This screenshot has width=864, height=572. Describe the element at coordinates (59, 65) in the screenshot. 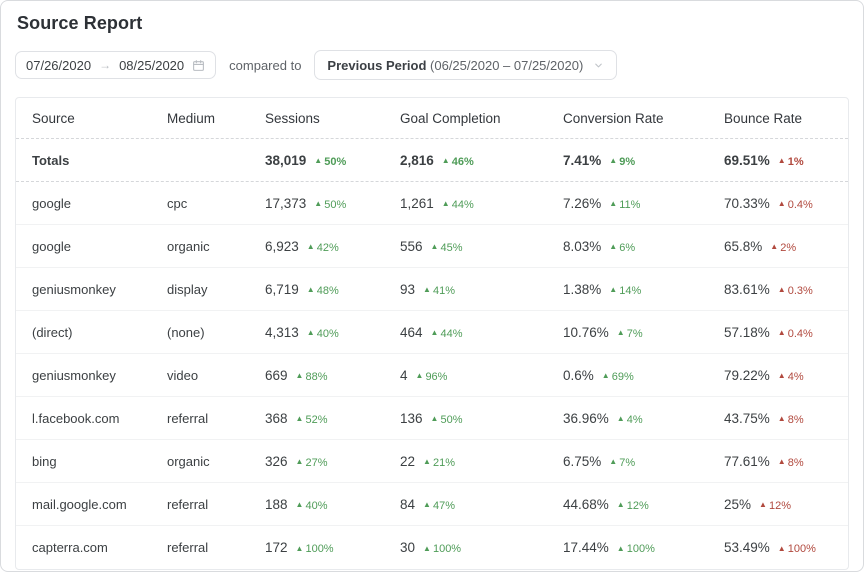

I see `date-start: 07/26/2020` at that location.